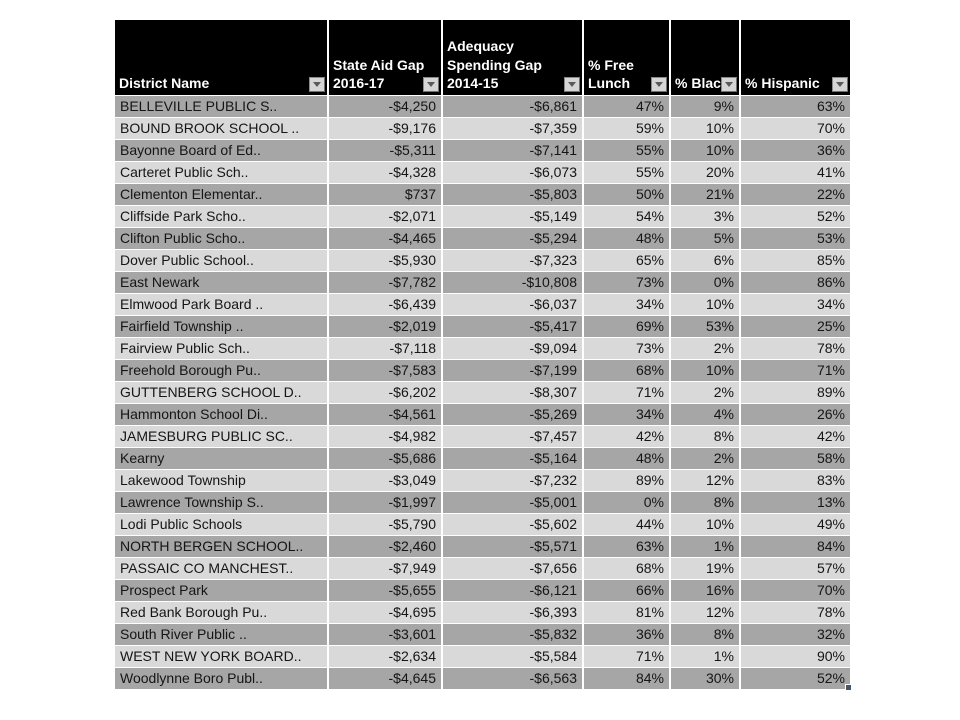 This screenshot has height=720, width=960. Describe the element at coordinates (626, 546) in the screenshot. I see `cell-free-lunch: 63%` at that location.